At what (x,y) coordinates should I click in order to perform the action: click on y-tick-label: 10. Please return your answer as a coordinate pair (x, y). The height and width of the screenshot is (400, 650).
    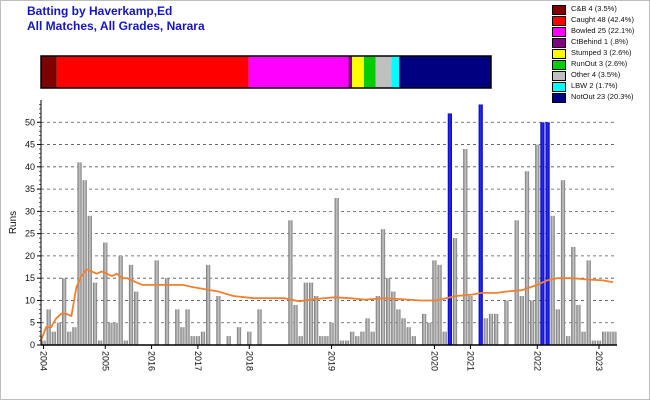
    Looking at the image, I should click on (30, 300).